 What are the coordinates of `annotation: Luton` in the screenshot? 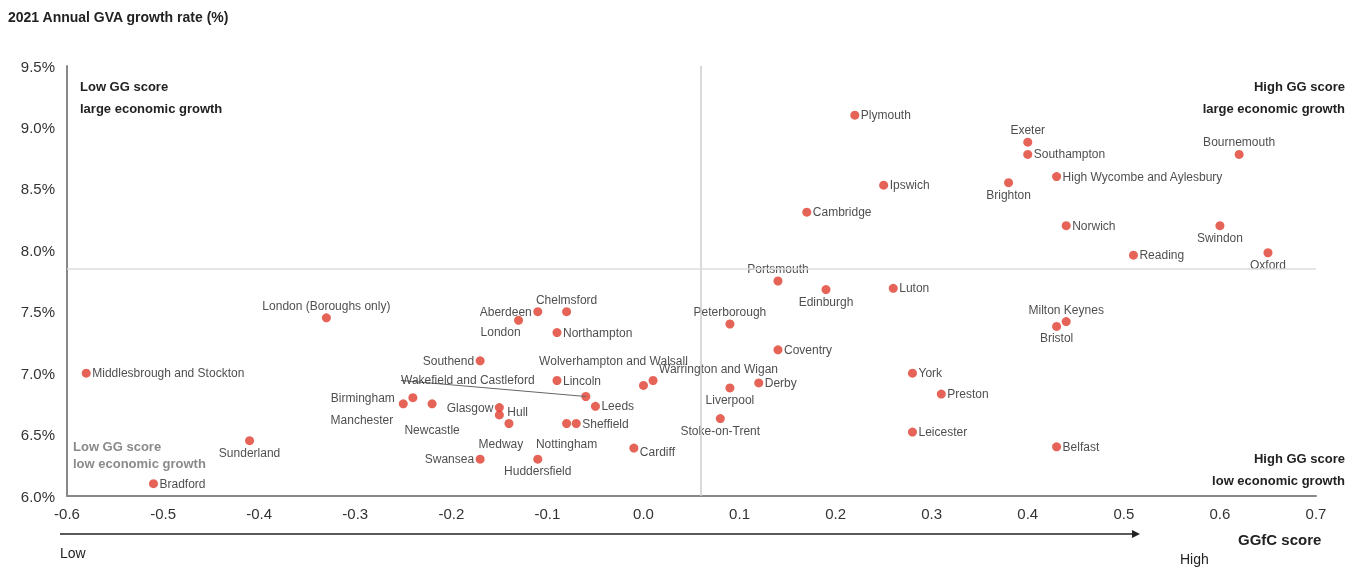 It's located at (914, 288).